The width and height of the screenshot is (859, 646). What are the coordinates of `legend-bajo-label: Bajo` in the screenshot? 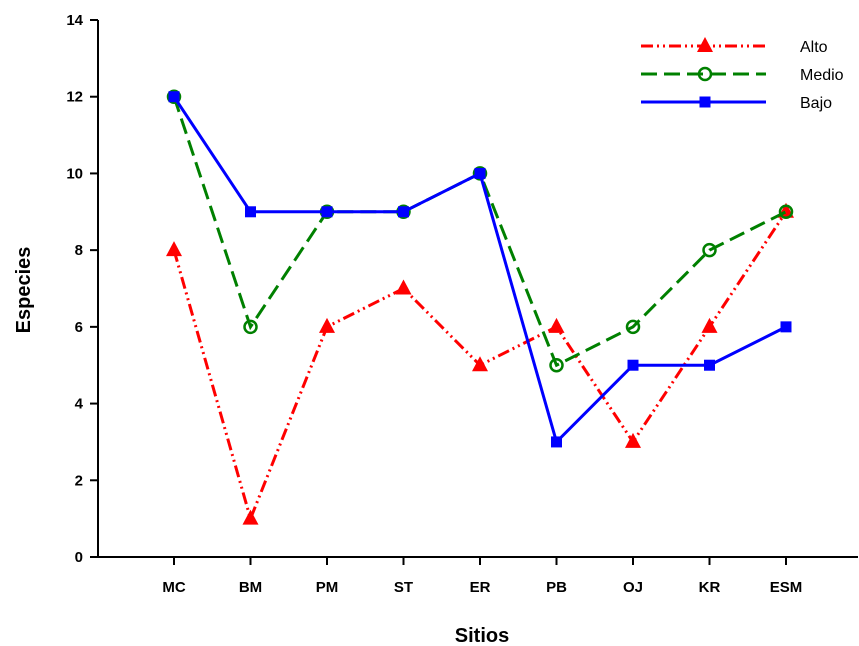 It's located at (816, 103).